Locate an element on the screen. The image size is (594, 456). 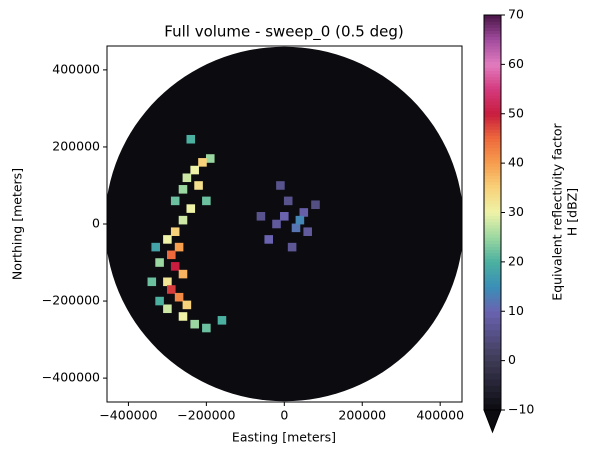
colorbar-tick-label: 20 is located at coordinates (516, 260).